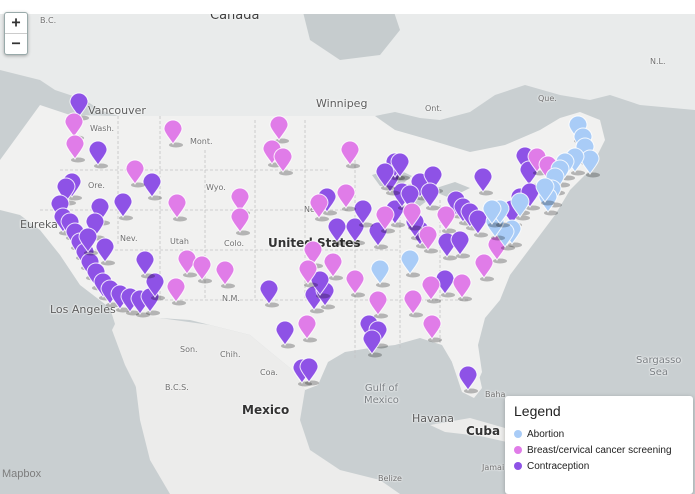 The image size is (695, 494). Describe the element at coordinates (117, 110) in the screenshot. I see `place-label-vancouver: Vancouver` at that location.